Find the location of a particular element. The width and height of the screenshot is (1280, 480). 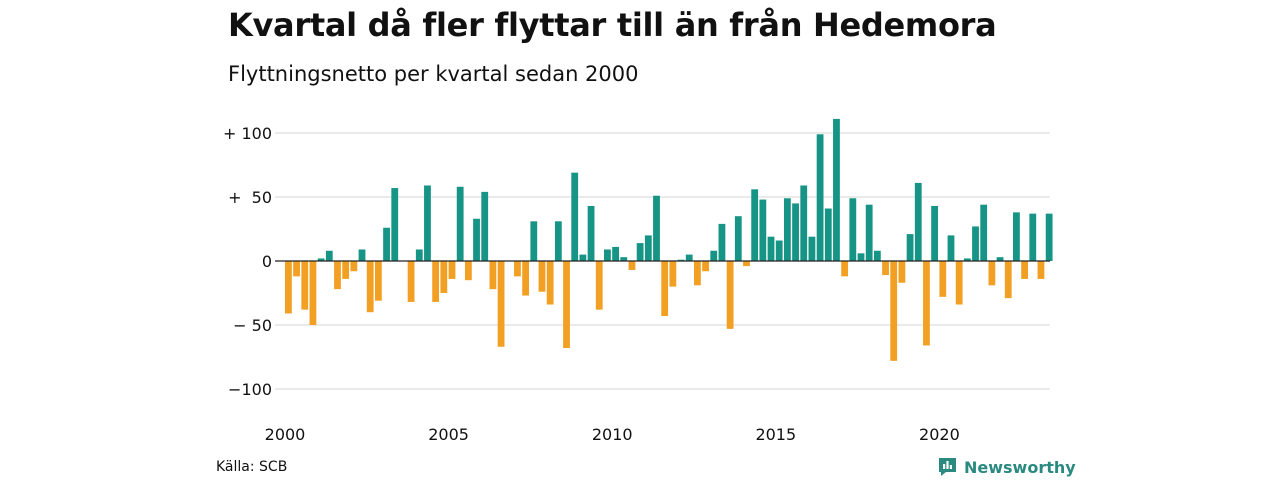

brand-logo: Newsworthy is located at coordinates (1006, 467).